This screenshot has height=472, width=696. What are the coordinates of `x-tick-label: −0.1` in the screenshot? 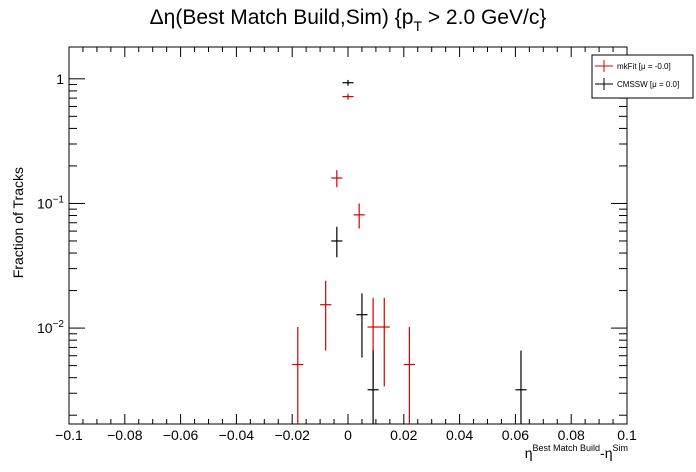 It's located at (69, 435).